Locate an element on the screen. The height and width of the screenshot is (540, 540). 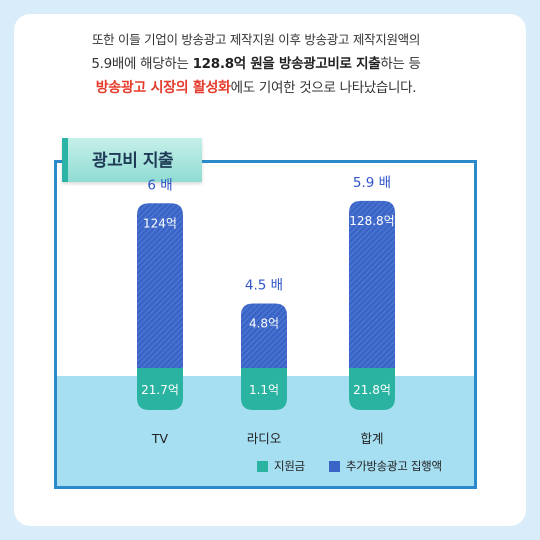
intro-line-3-red: 방송광고 시장의 활성화 is located at coordinates (163, 88).